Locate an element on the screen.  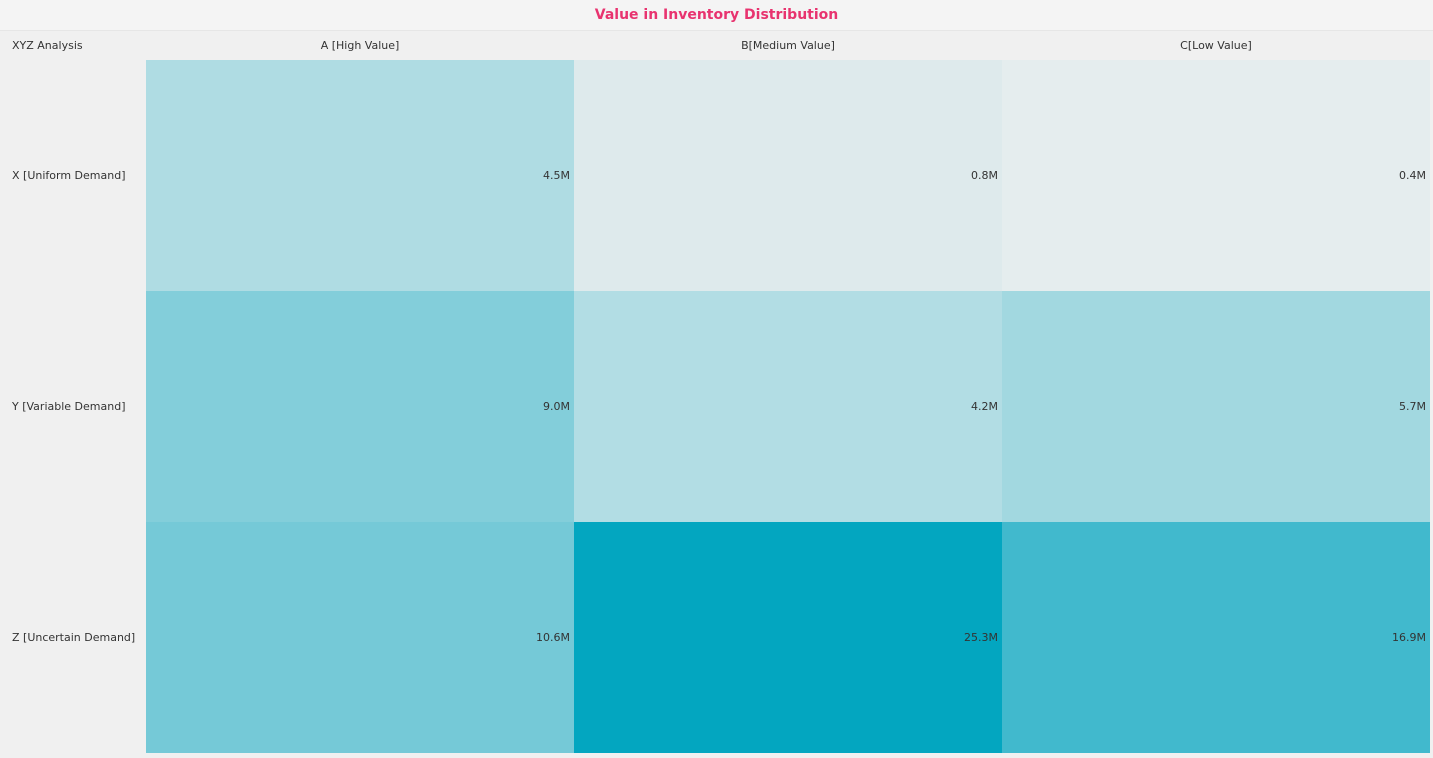
chart-title: Value in Inventory Distribution is located at coordinates (716, 15).